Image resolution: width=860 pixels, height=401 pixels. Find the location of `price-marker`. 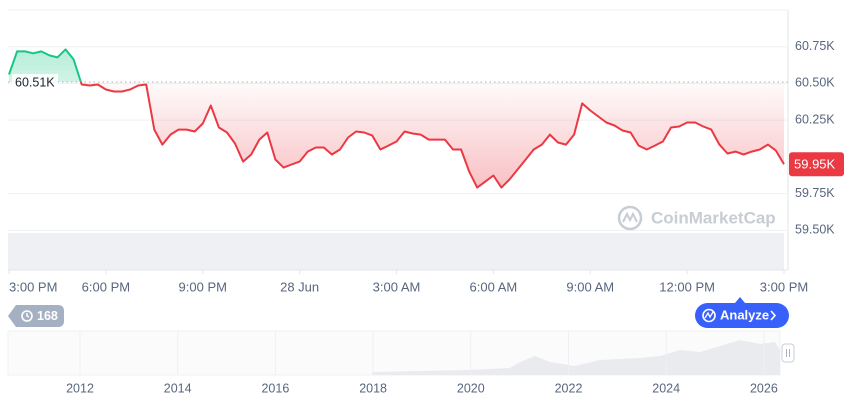

price-marker is located at coordinates (816, 164).